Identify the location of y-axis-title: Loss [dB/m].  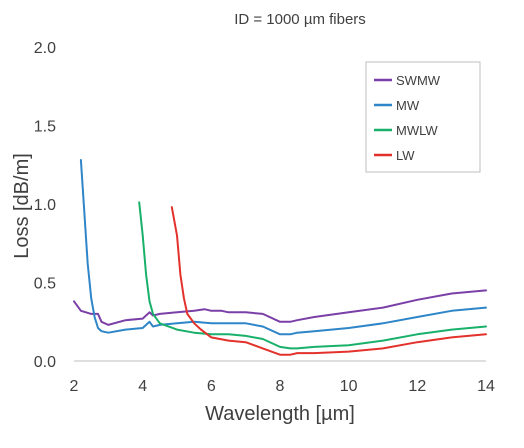
(22, 206).